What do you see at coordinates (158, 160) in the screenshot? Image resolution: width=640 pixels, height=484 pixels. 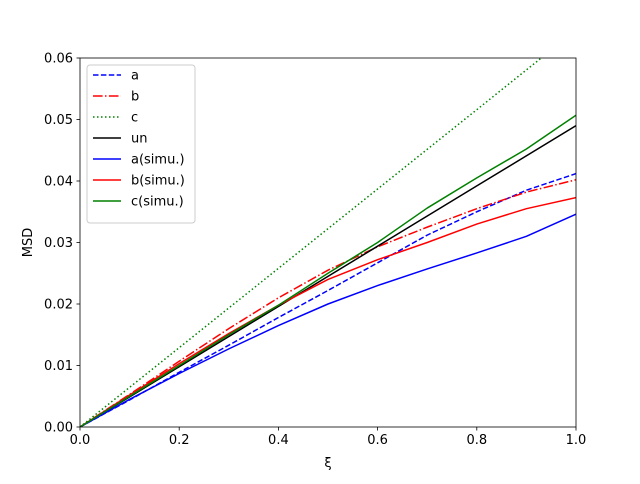 I see `legend-label-4: a(simu.)` at bounding box center [158, 160].